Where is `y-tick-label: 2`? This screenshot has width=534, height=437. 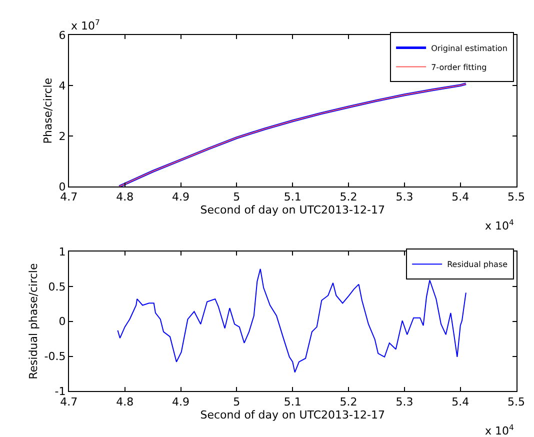
y-tick-label: 2 is located at coordinates (62, 136).